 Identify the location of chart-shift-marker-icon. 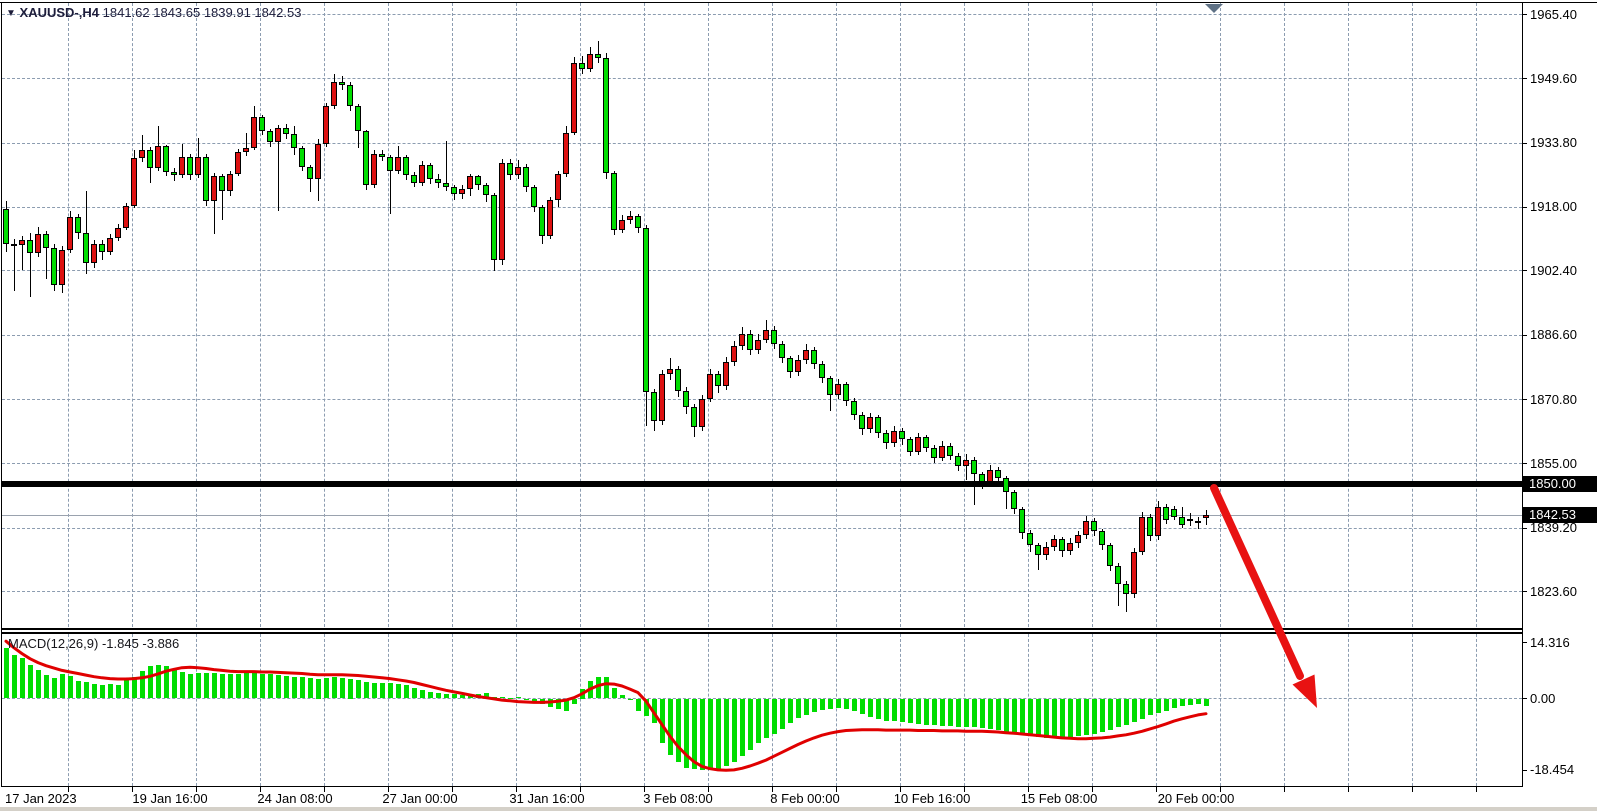
(1214, 8).